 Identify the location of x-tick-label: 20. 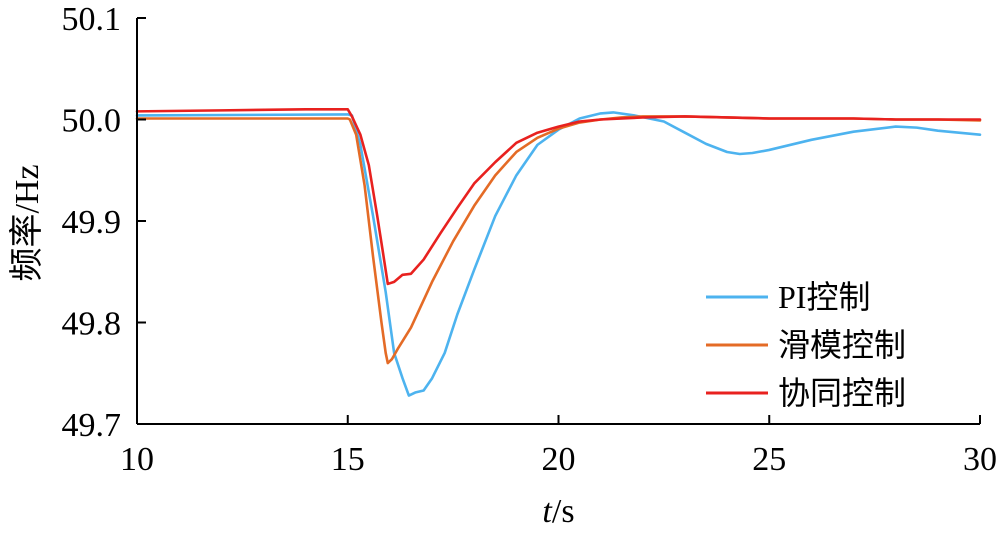
(559, 459).